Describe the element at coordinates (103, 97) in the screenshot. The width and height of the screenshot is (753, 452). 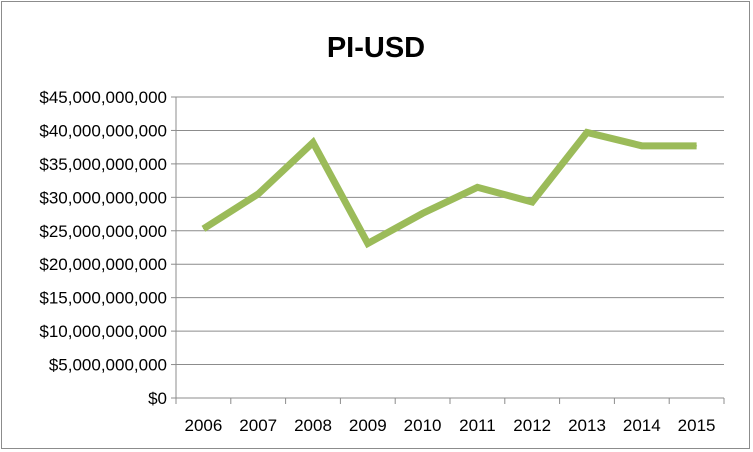
I see `y-tick-label: $45,000,000,000` at that location.